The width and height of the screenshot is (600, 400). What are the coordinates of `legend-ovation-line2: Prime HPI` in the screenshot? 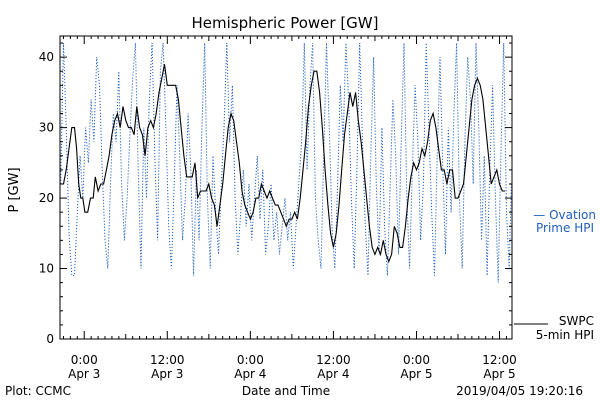 It's located at (565, 228).